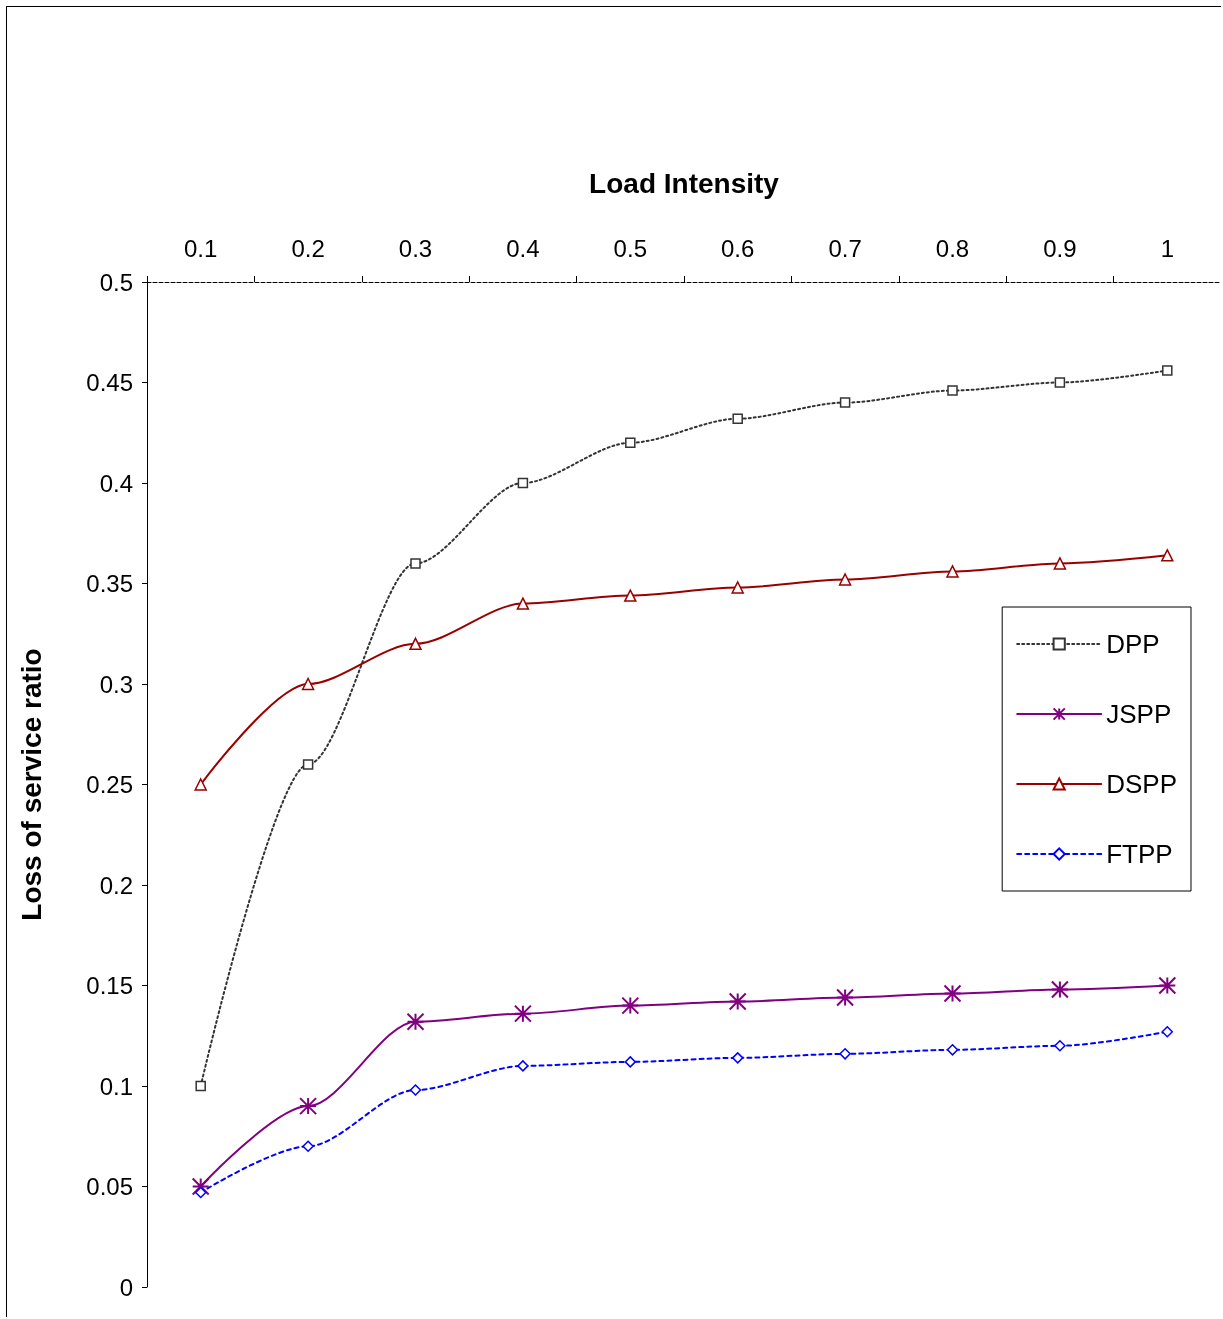  What do you see at coordinates (109, 784) in the screenshot?
I see `y-tick-label: 0.25` at bounding box center [109, 784].